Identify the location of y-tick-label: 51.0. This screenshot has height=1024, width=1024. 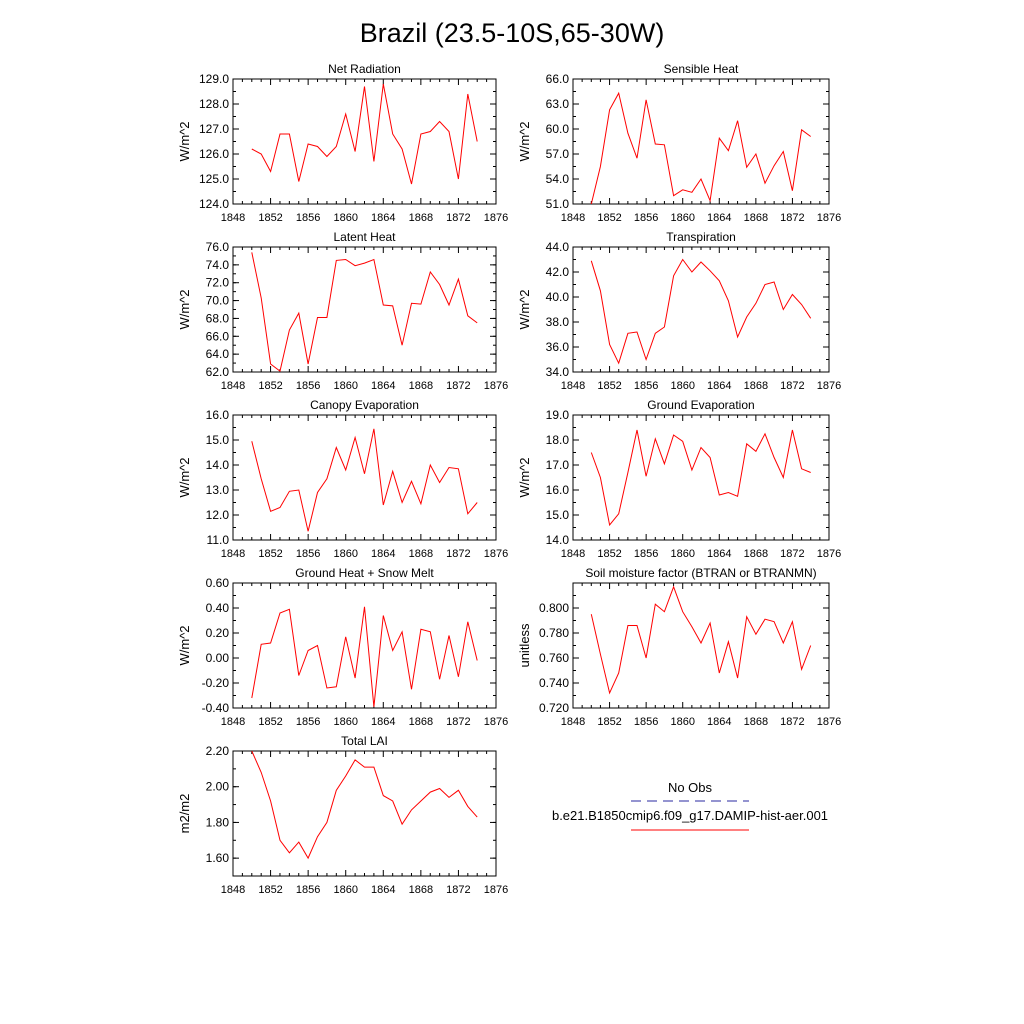
(558, 204).